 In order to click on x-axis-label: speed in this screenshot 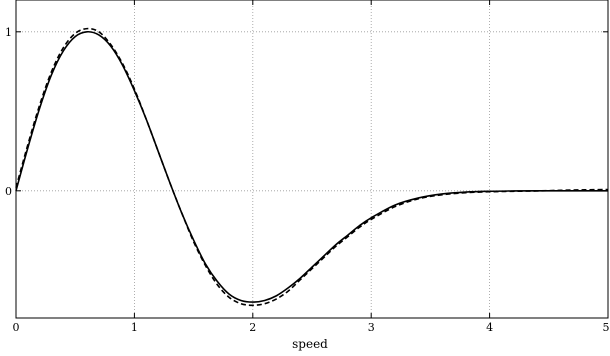, I will do `click(310, 344)`.